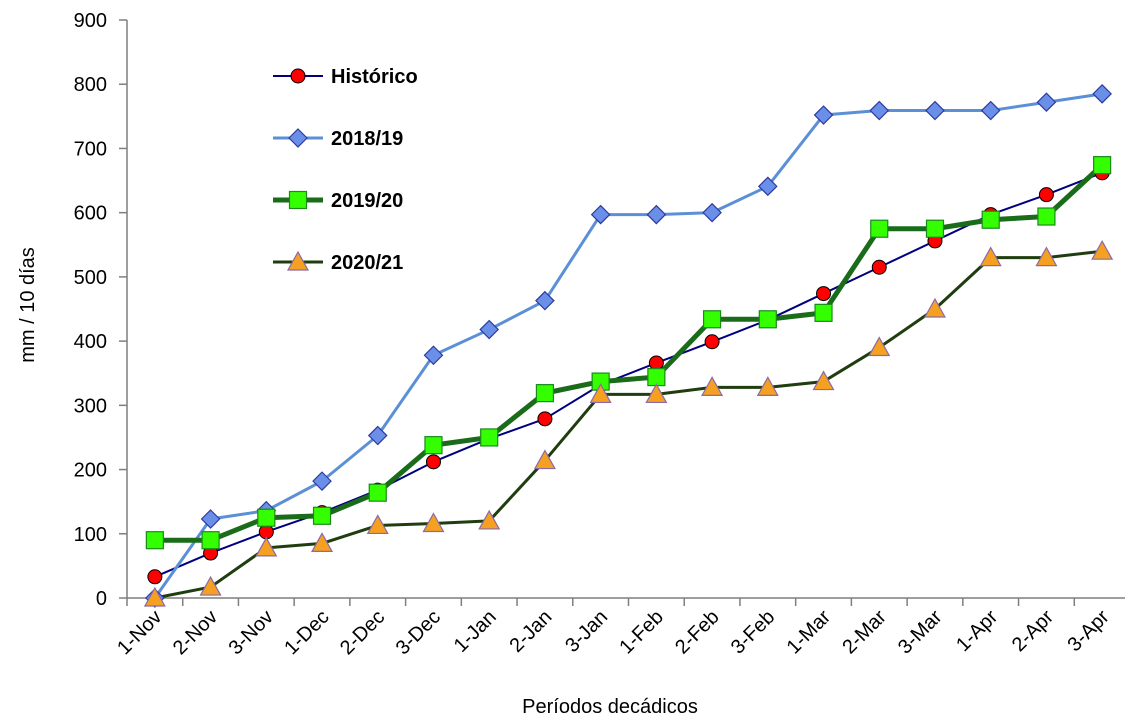 The image size is (1125, 717). Describe the element at coordinates (367, 201) in the screenshot. I see `legend-label: 2019/20` at that location.